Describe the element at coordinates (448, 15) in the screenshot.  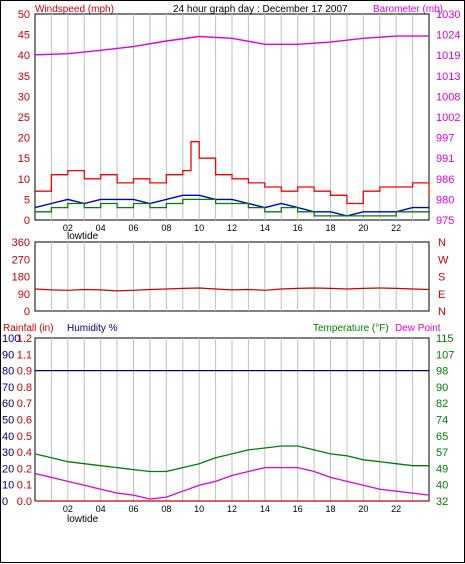
I see `barometer-tick-label: 1030` at that location.